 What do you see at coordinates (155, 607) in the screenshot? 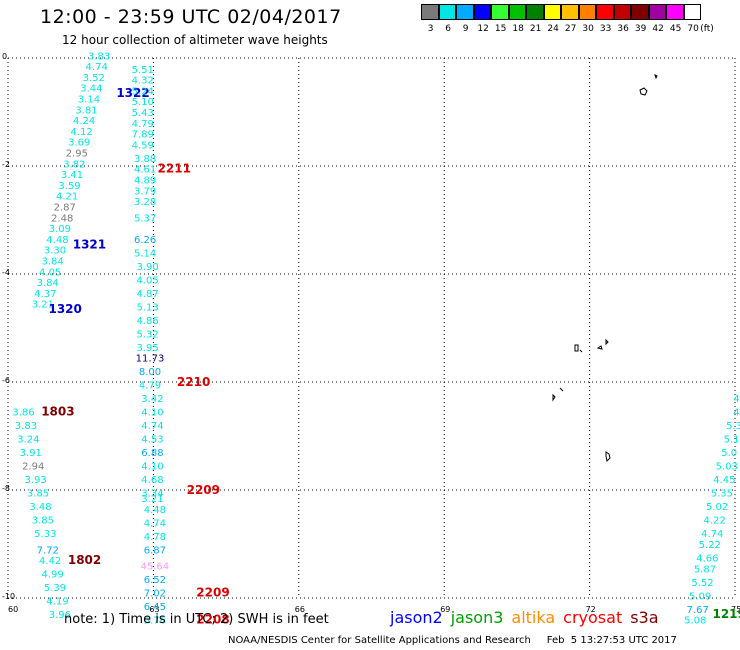
I see `wave-height-value: 6.45` at bounding box center [155, 607].